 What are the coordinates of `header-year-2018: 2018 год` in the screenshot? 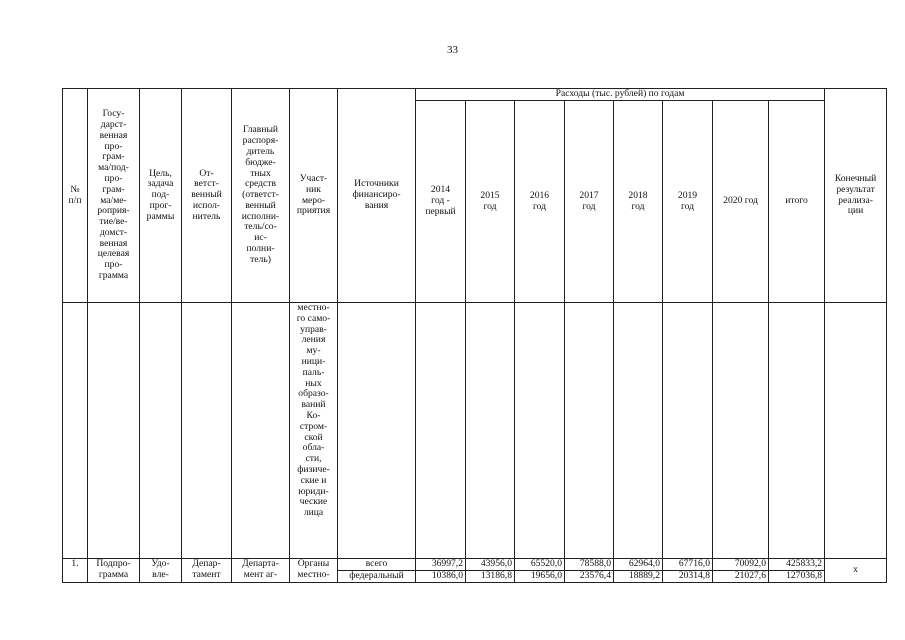 It's located at (638, 201).